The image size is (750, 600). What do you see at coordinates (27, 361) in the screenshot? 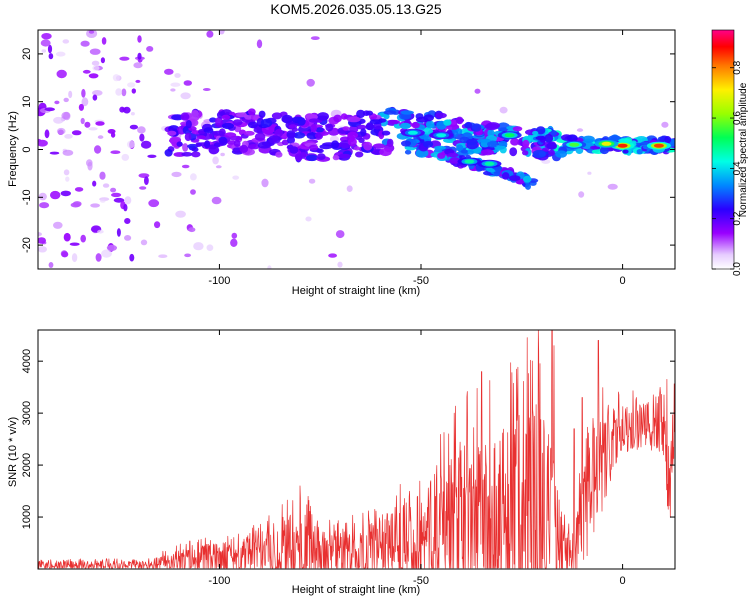
I see `y-tick-label: 4000` at bounding box center [27, 361].